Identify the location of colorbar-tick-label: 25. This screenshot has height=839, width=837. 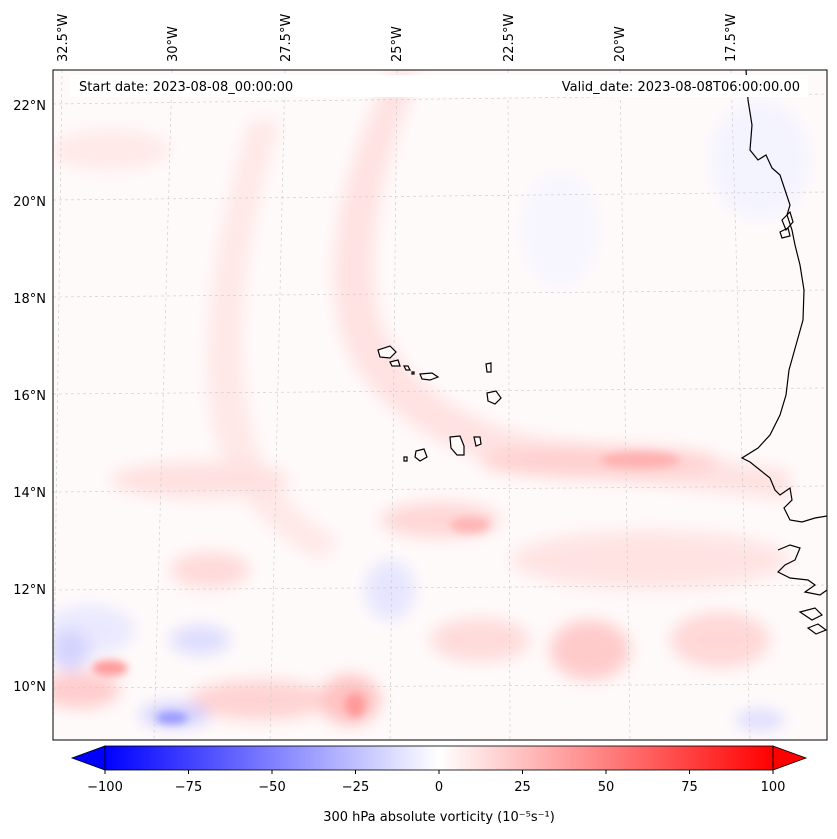
(522, 787).